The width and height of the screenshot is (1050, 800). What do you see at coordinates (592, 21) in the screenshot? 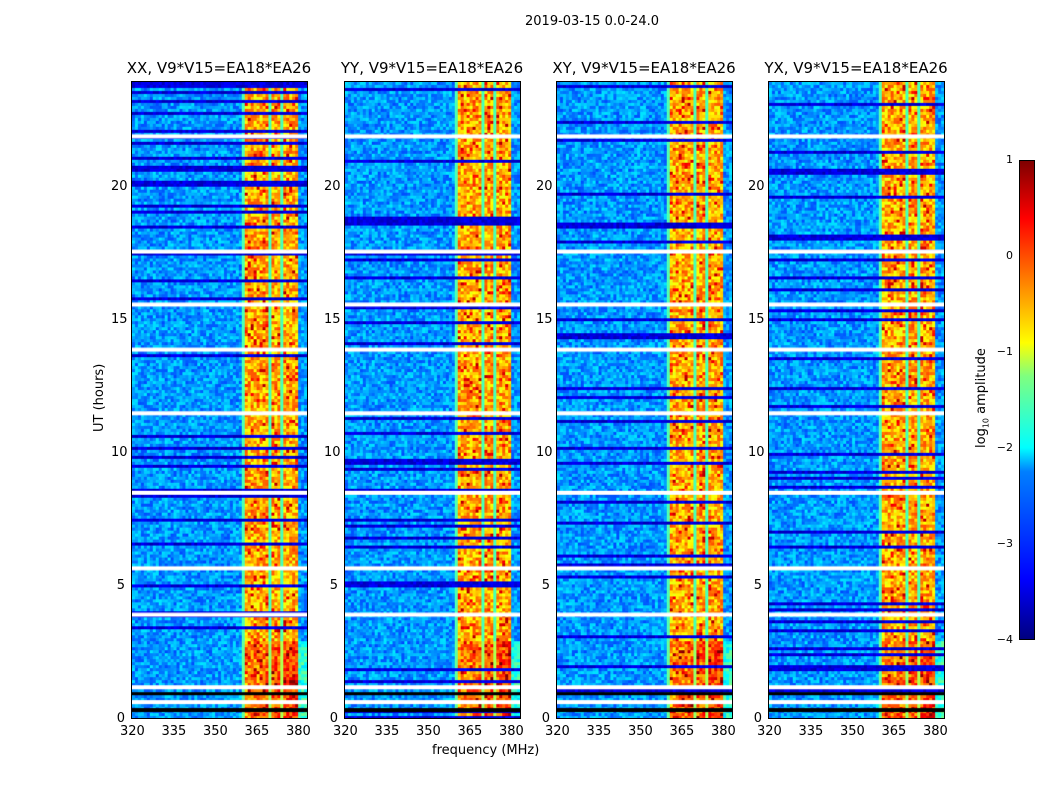
I see `figure-suptitle: 2019-03-15 0.0-24.0` at bounding box center [592, 21].